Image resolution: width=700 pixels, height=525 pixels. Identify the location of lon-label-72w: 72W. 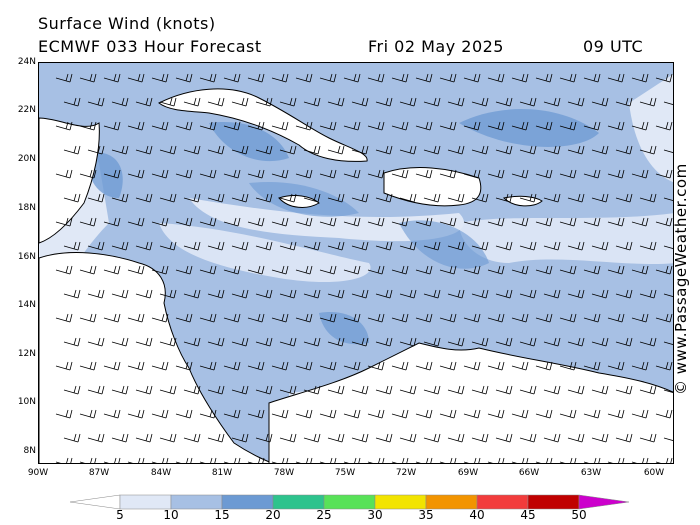
(406, 473).